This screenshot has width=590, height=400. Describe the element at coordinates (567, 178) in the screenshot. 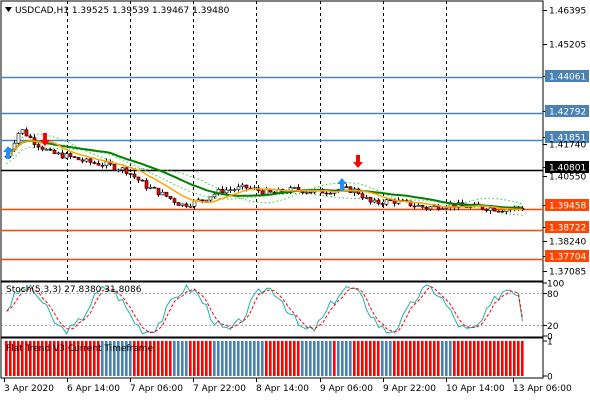

I see `price-label: 1.40550` at that location.